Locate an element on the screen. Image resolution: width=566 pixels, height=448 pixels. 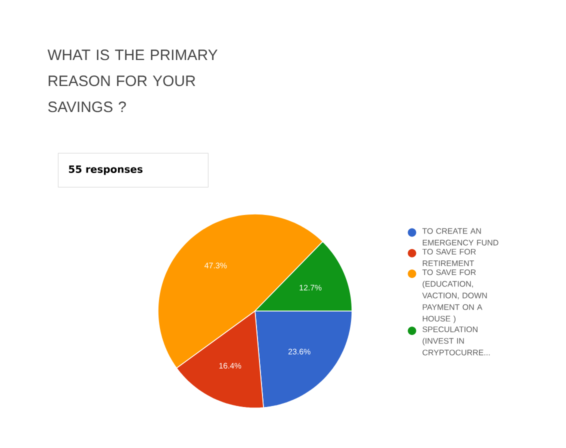
data-label: 12.7% is located at coordinates (311, 287).